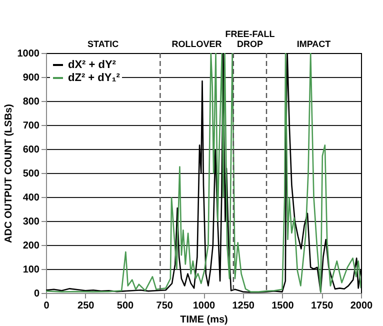 Image resolution: width=383 pixels, height=326 pixels. I want to click on x-tick-label: 250, so click(86, 306).